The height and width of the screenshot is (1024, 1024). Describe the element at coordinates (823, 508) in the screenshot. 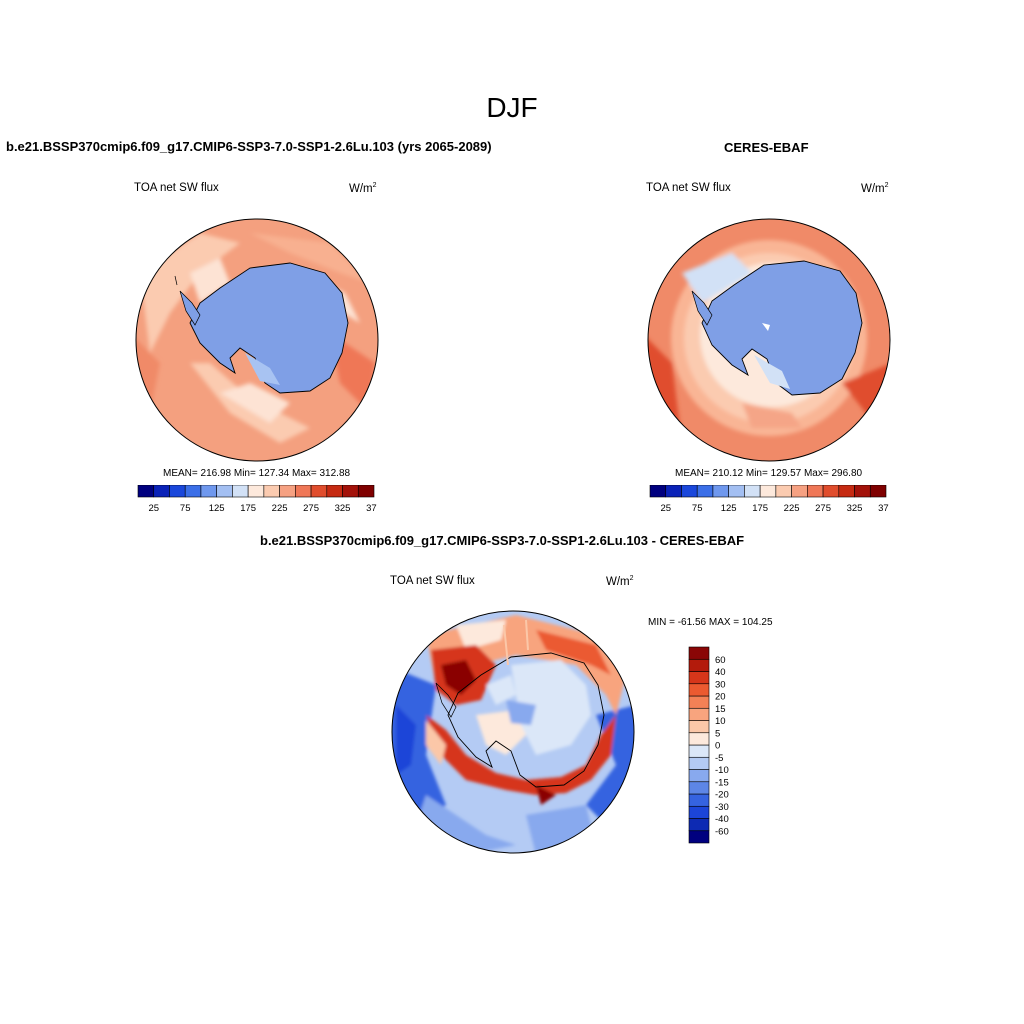

I see `colorbar-2-tick-label: 275` at that location.